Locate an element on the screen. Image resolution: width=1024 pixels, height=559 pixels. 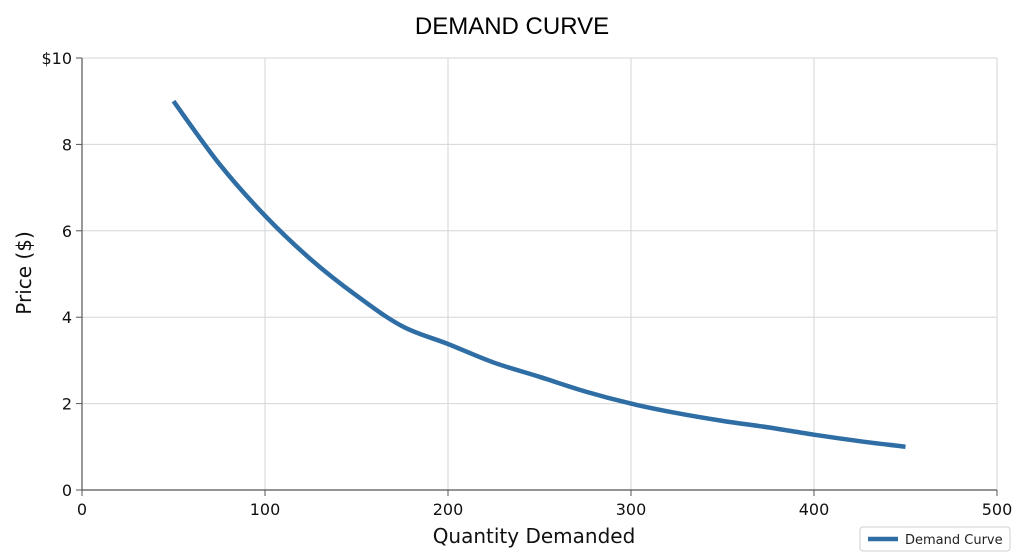
y-tick-label: 8 is located at coordinates (67, 144).